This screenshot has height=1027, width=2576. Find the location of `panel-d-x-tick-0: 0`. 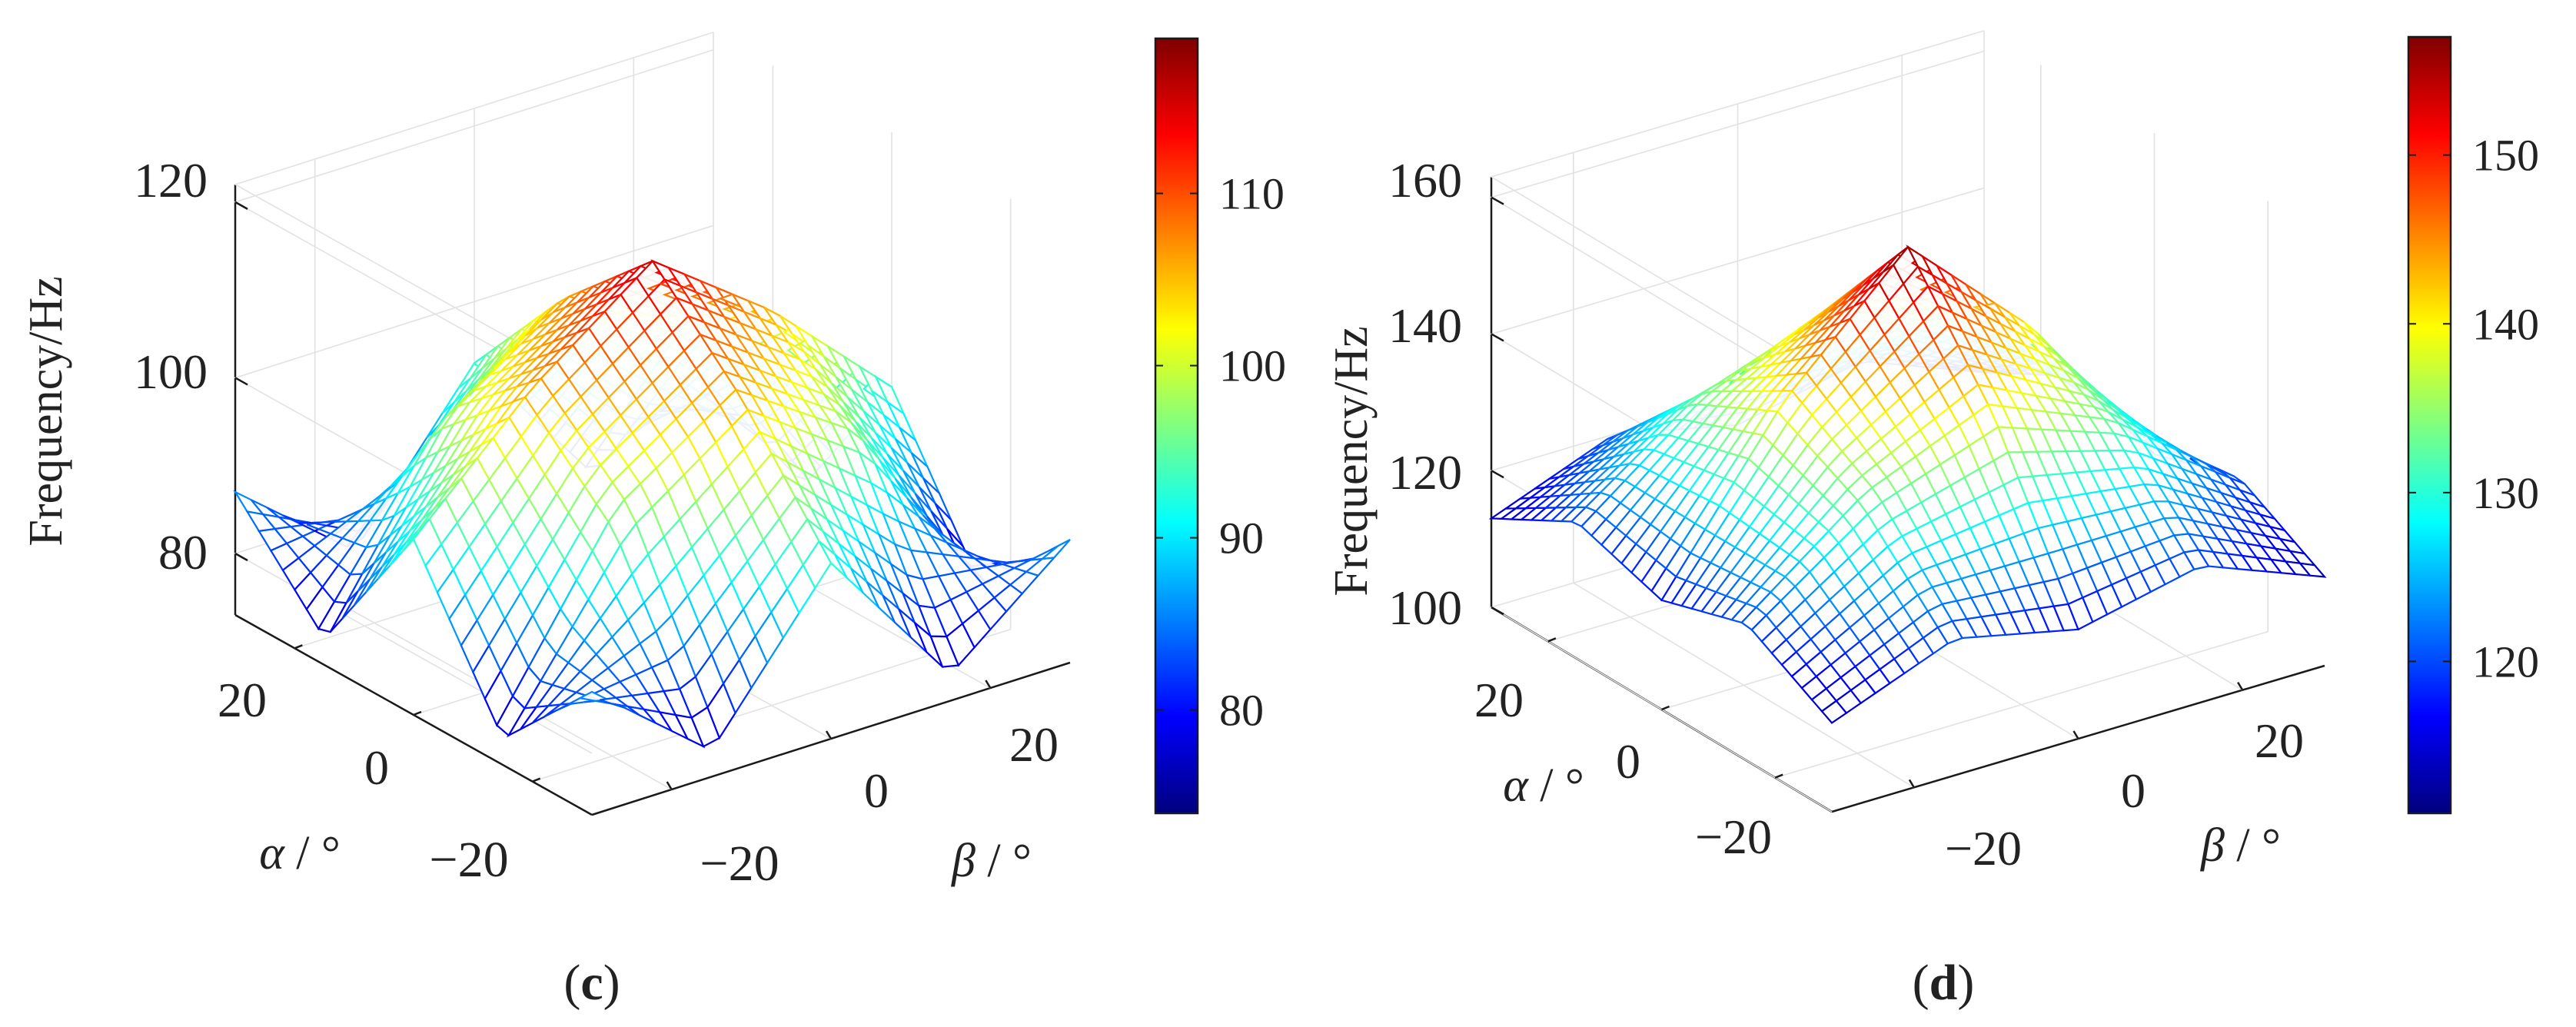

panel-d-x-tick-0: 0 is located at coordinates (1628, 762).